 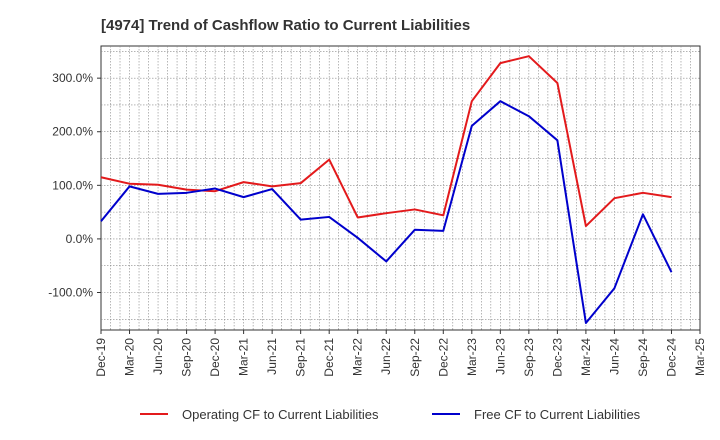 What do you see at coordinates (80, 239) in the screenshot?
I see `y-tick-label: 0.0%` at bounding box center [80, 239].